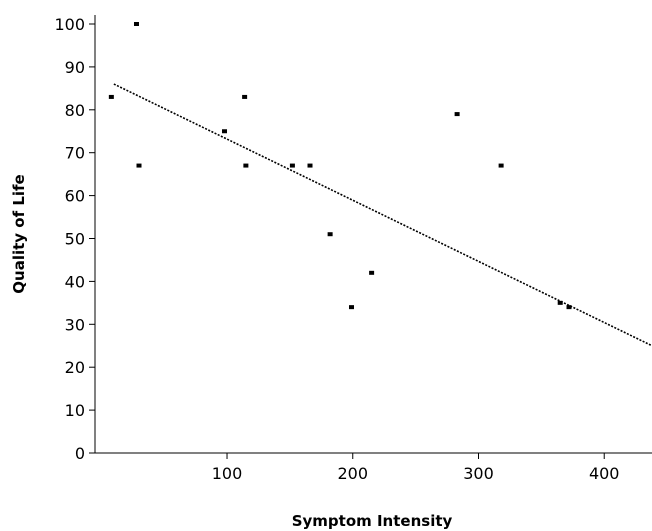 The height and width of the screenshot is (531, 652). What do you see at coordinates (80, 453) in the screenshot?
I see `y-tick-label: 0` at bounding box center [80, 453].